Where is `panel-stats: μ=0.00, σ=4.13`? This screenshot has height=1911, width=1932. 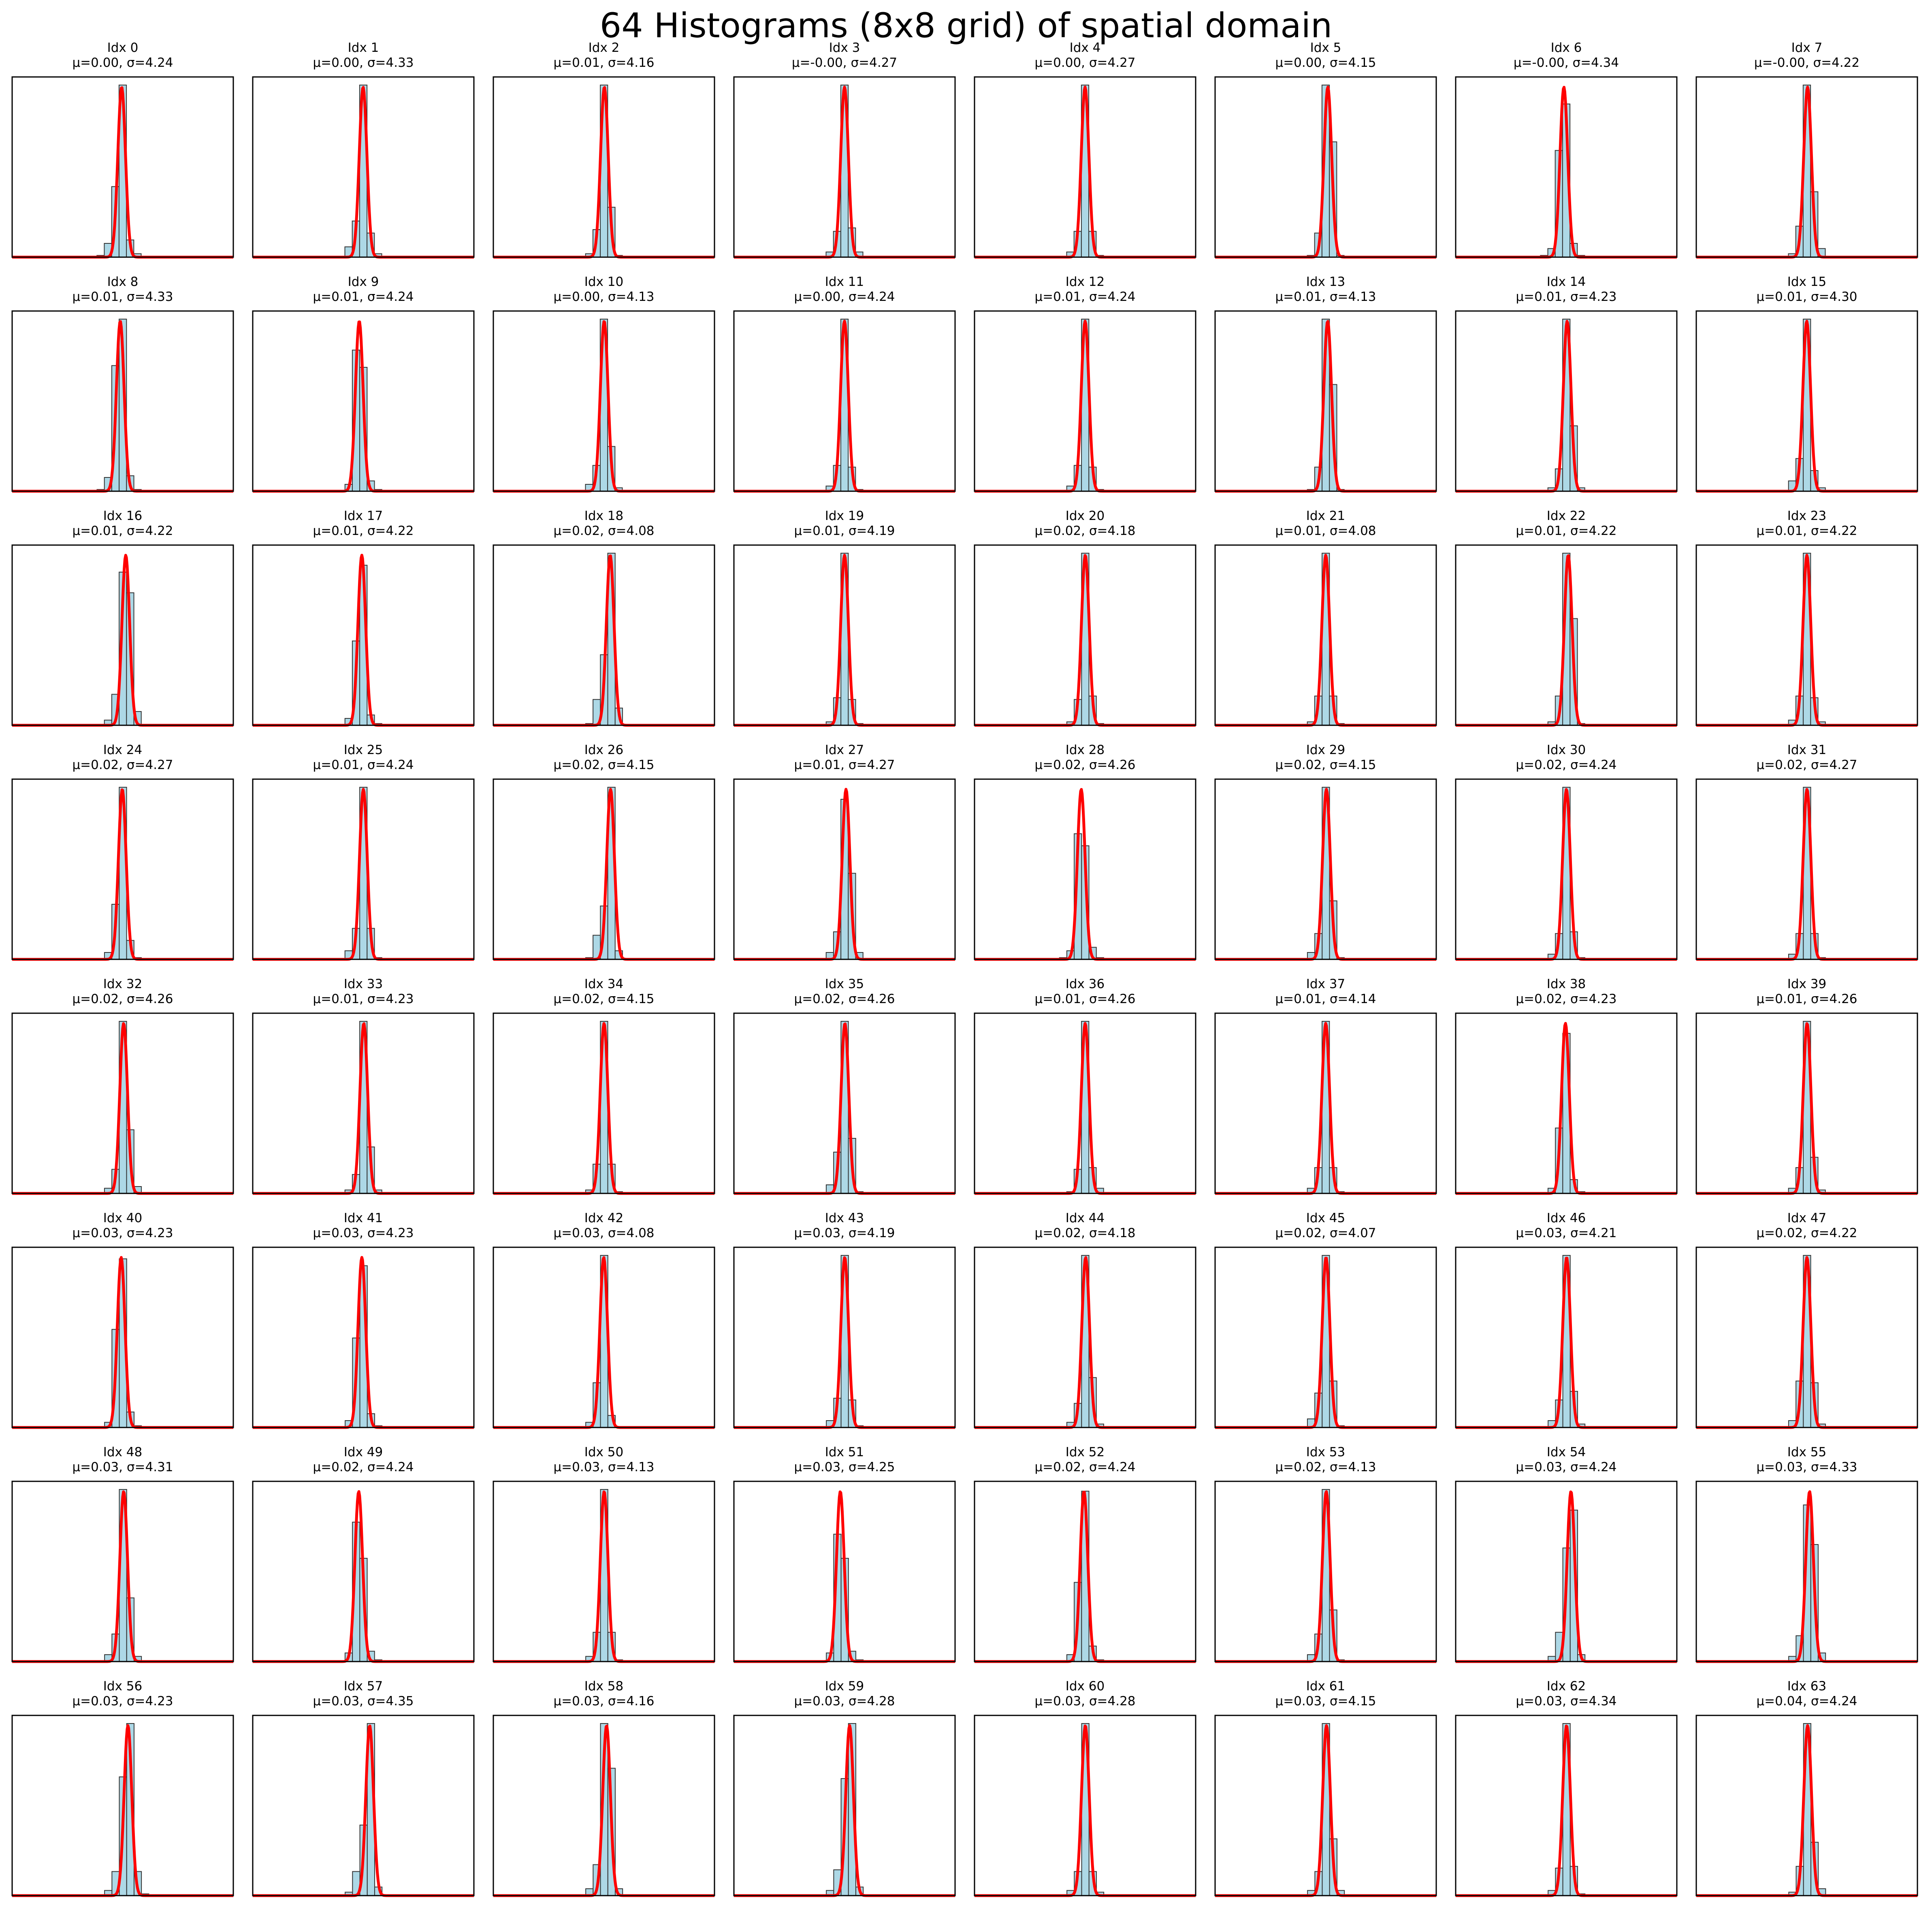
panel-stats: μ=0.00, σ=4.13 is located at coordinates (604, 297).